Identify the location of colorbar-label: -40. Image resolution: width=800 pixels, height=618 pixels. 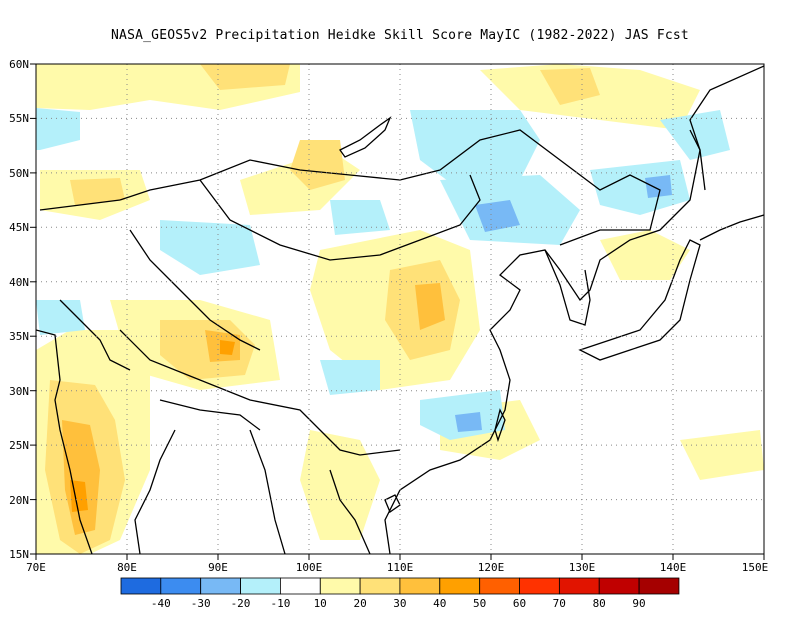
(161, 603).